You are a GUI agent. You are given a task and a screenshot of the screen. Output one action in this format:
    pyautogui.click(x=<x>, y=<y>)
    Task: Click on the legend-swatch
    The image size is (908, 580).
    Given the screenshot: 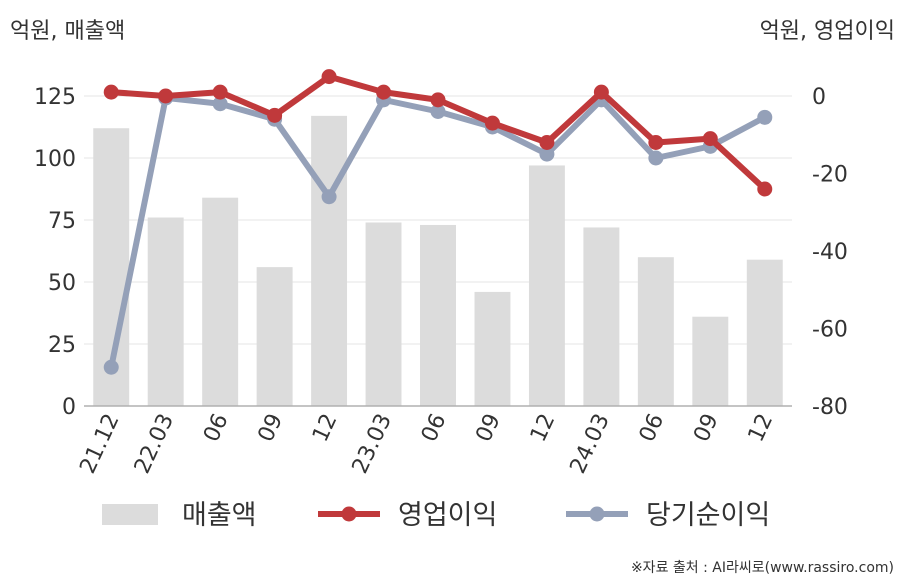 What is the action you would take?
    pyautogui.click(x=130, y=514)
    